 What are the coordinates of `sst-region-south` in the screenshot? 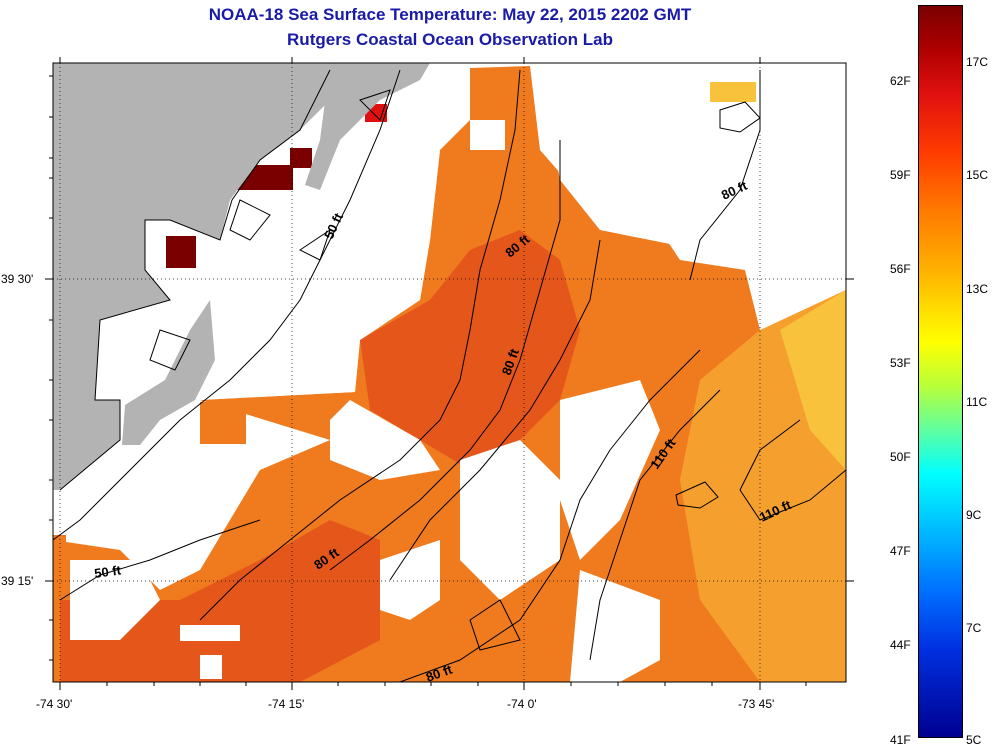 It's located at (220, 601).